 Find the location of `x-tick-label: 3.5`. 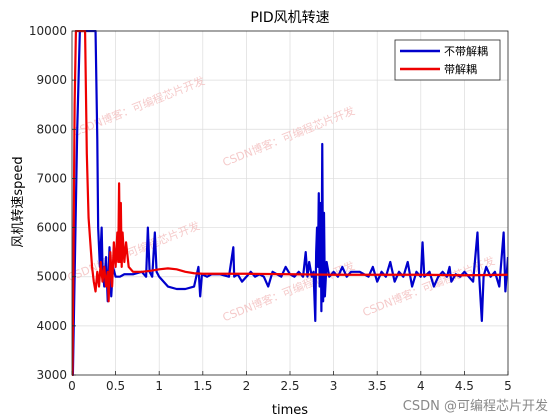

x-tick-label: 3.5 is located at coordinates (377, 386).